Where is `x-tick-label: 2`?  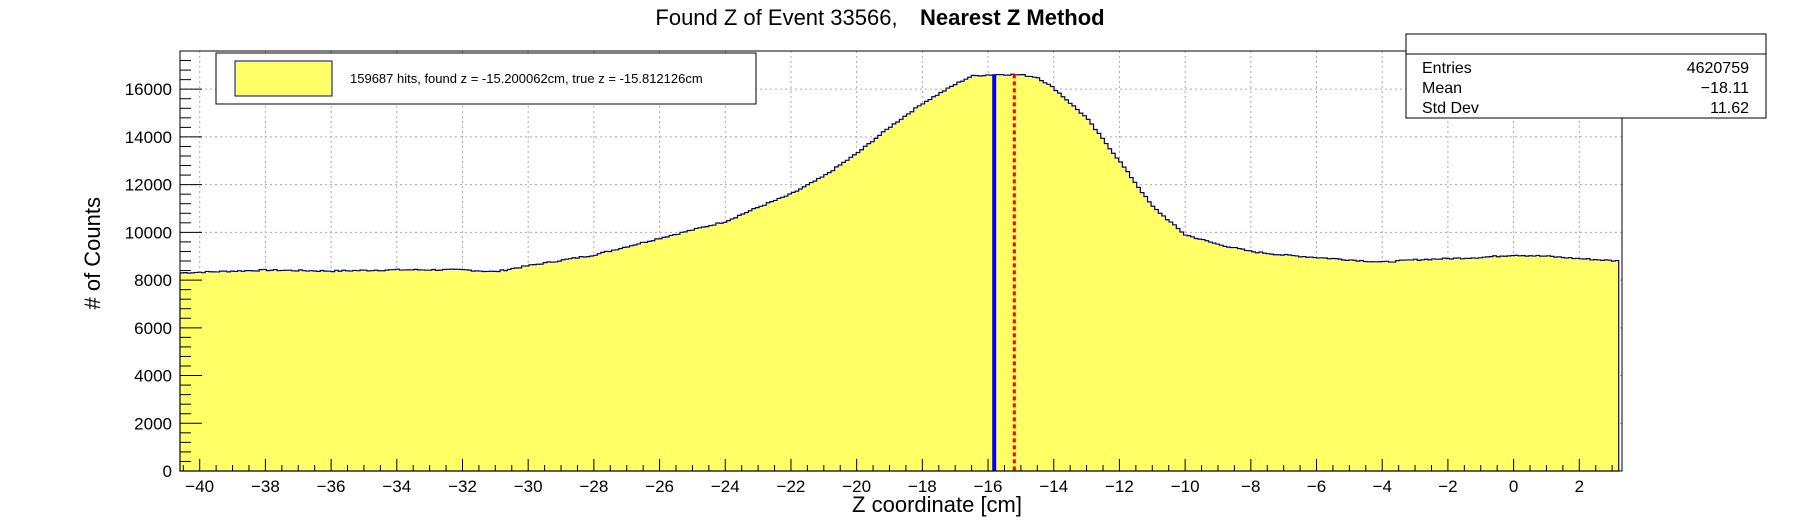
x-tick-label: 2 is located at coordinates (1579, 486).